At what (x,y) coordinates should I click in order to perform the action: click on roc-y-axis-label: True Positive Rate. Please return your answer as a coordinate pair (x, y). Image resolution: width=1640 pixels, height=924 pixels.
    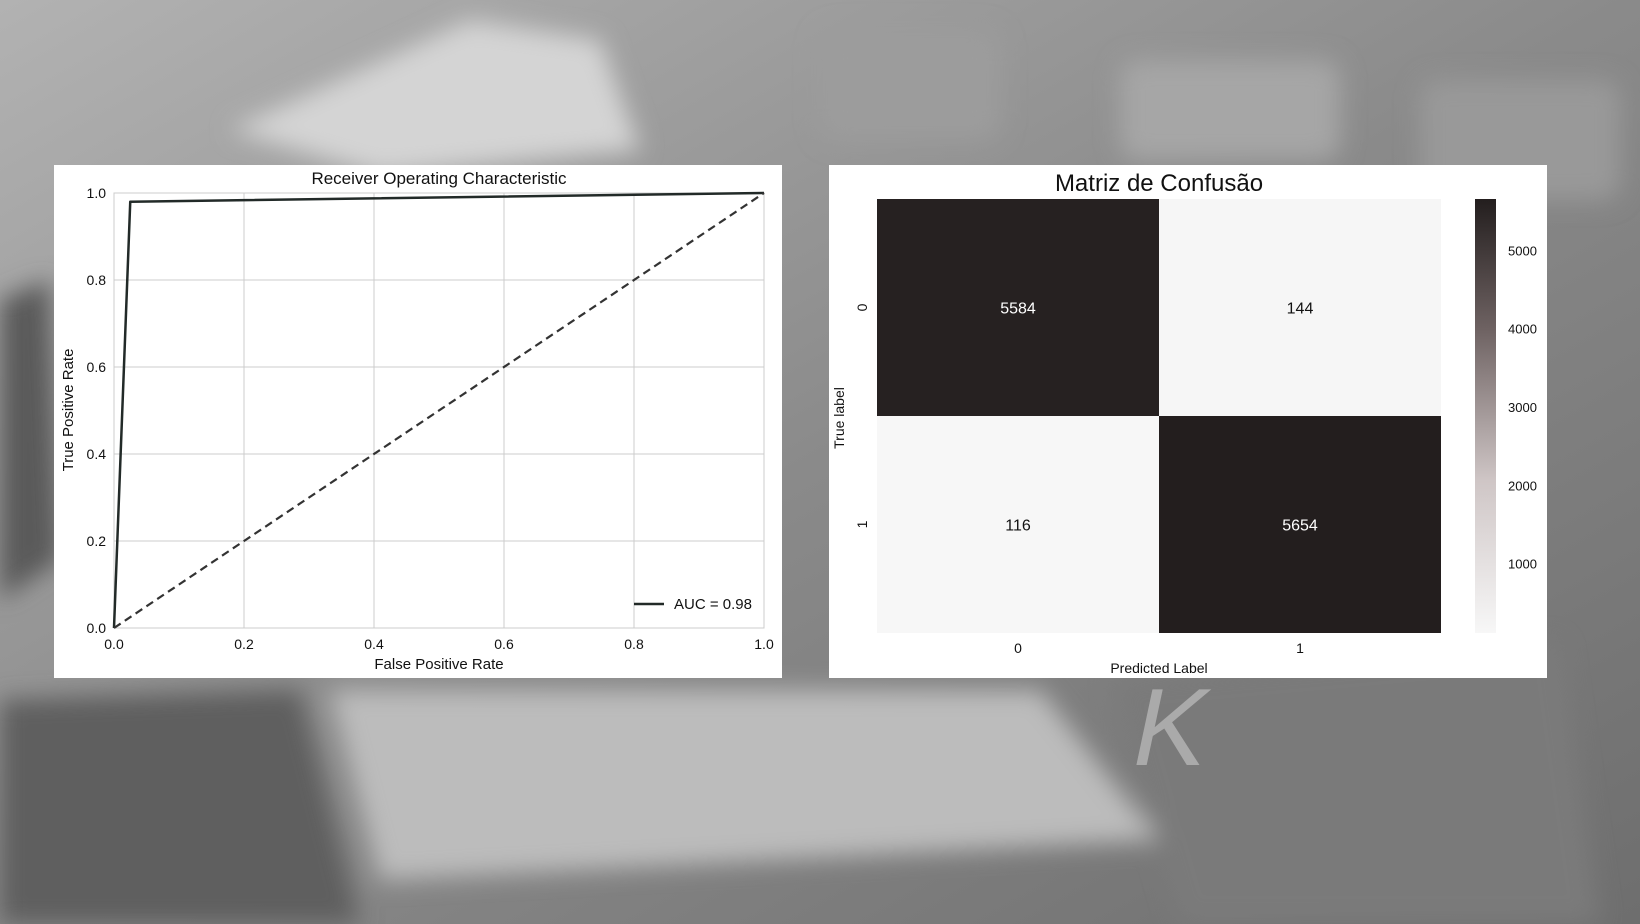
    Looking at the image, I should click on (68, 410).